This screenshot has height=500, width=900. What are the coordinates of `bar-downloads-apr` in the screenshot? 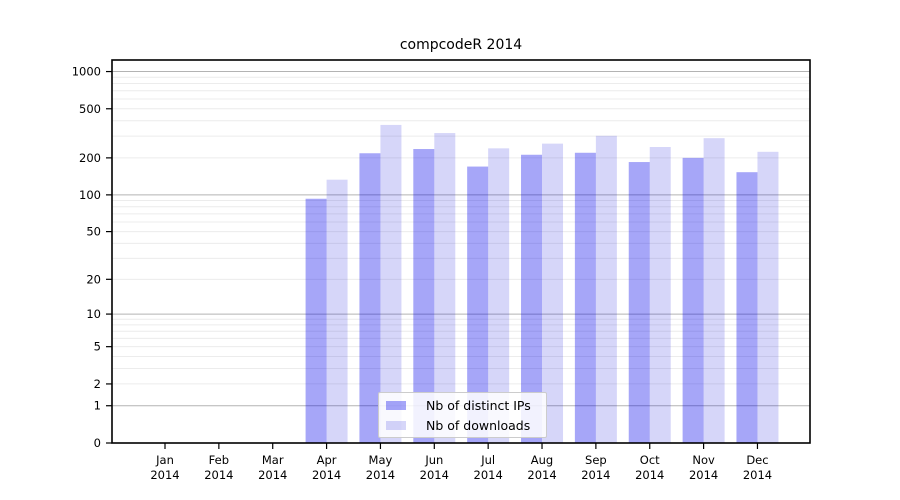 It's located at (337, 311).